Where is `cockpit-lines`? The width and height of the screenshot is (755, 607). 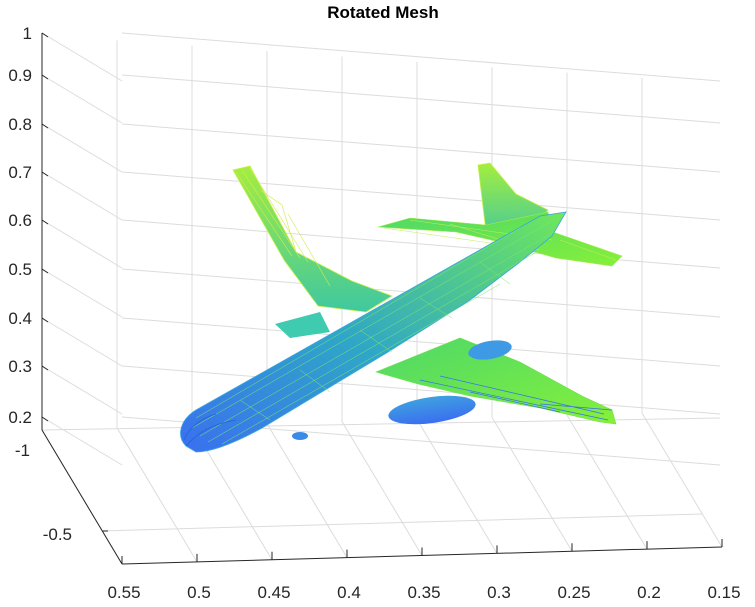
cockpit-lines is located at coordinates (210, 430).